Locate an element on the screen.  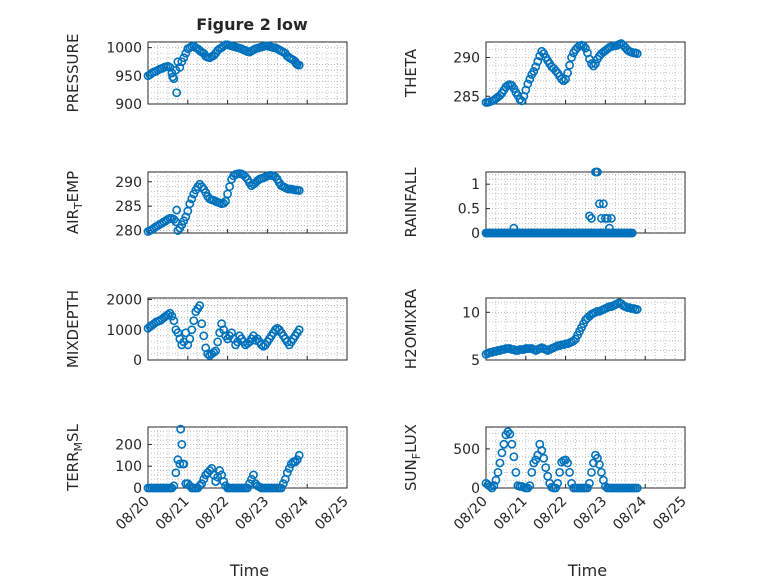
y-tick-label: 10 is located at coordinates (471, 313).